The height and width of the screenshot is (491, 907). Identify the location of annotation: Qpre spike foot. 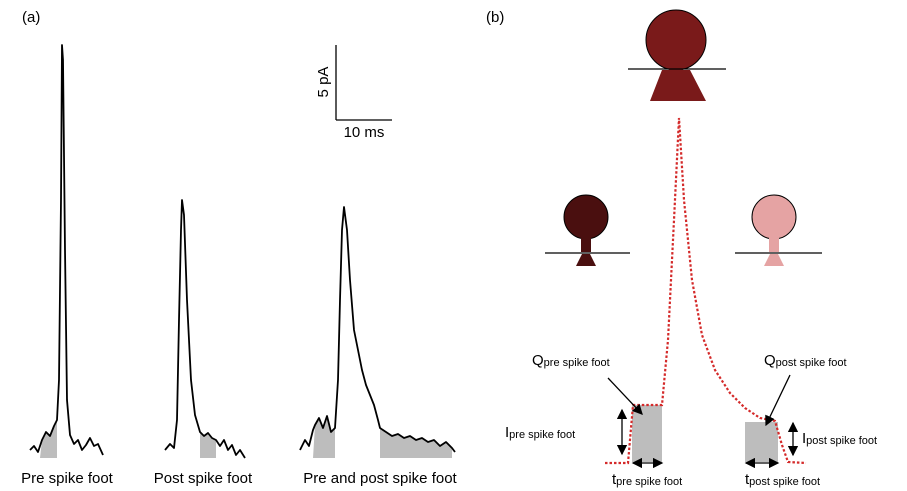
(571, 360).